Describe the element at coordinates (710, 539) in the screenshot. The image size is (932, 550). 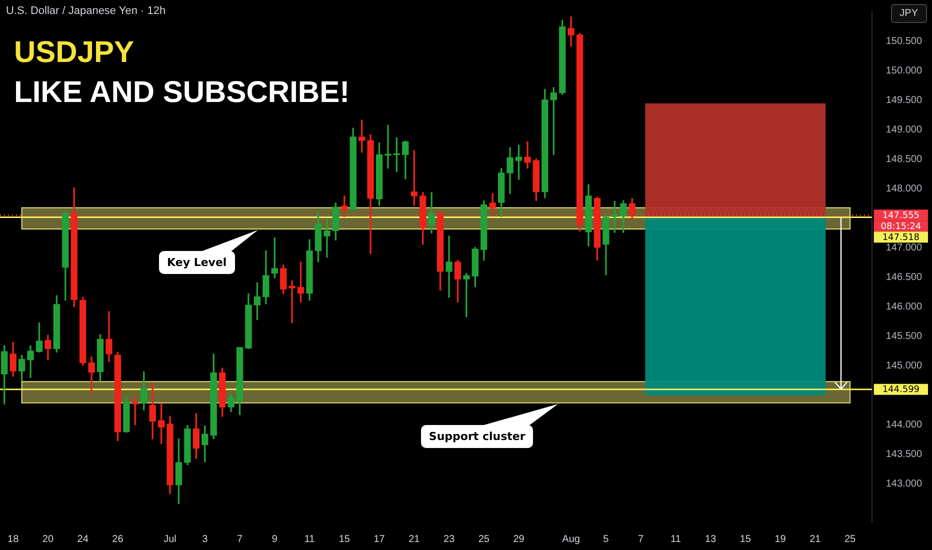
I see `x-tick-label: 13` at that location.